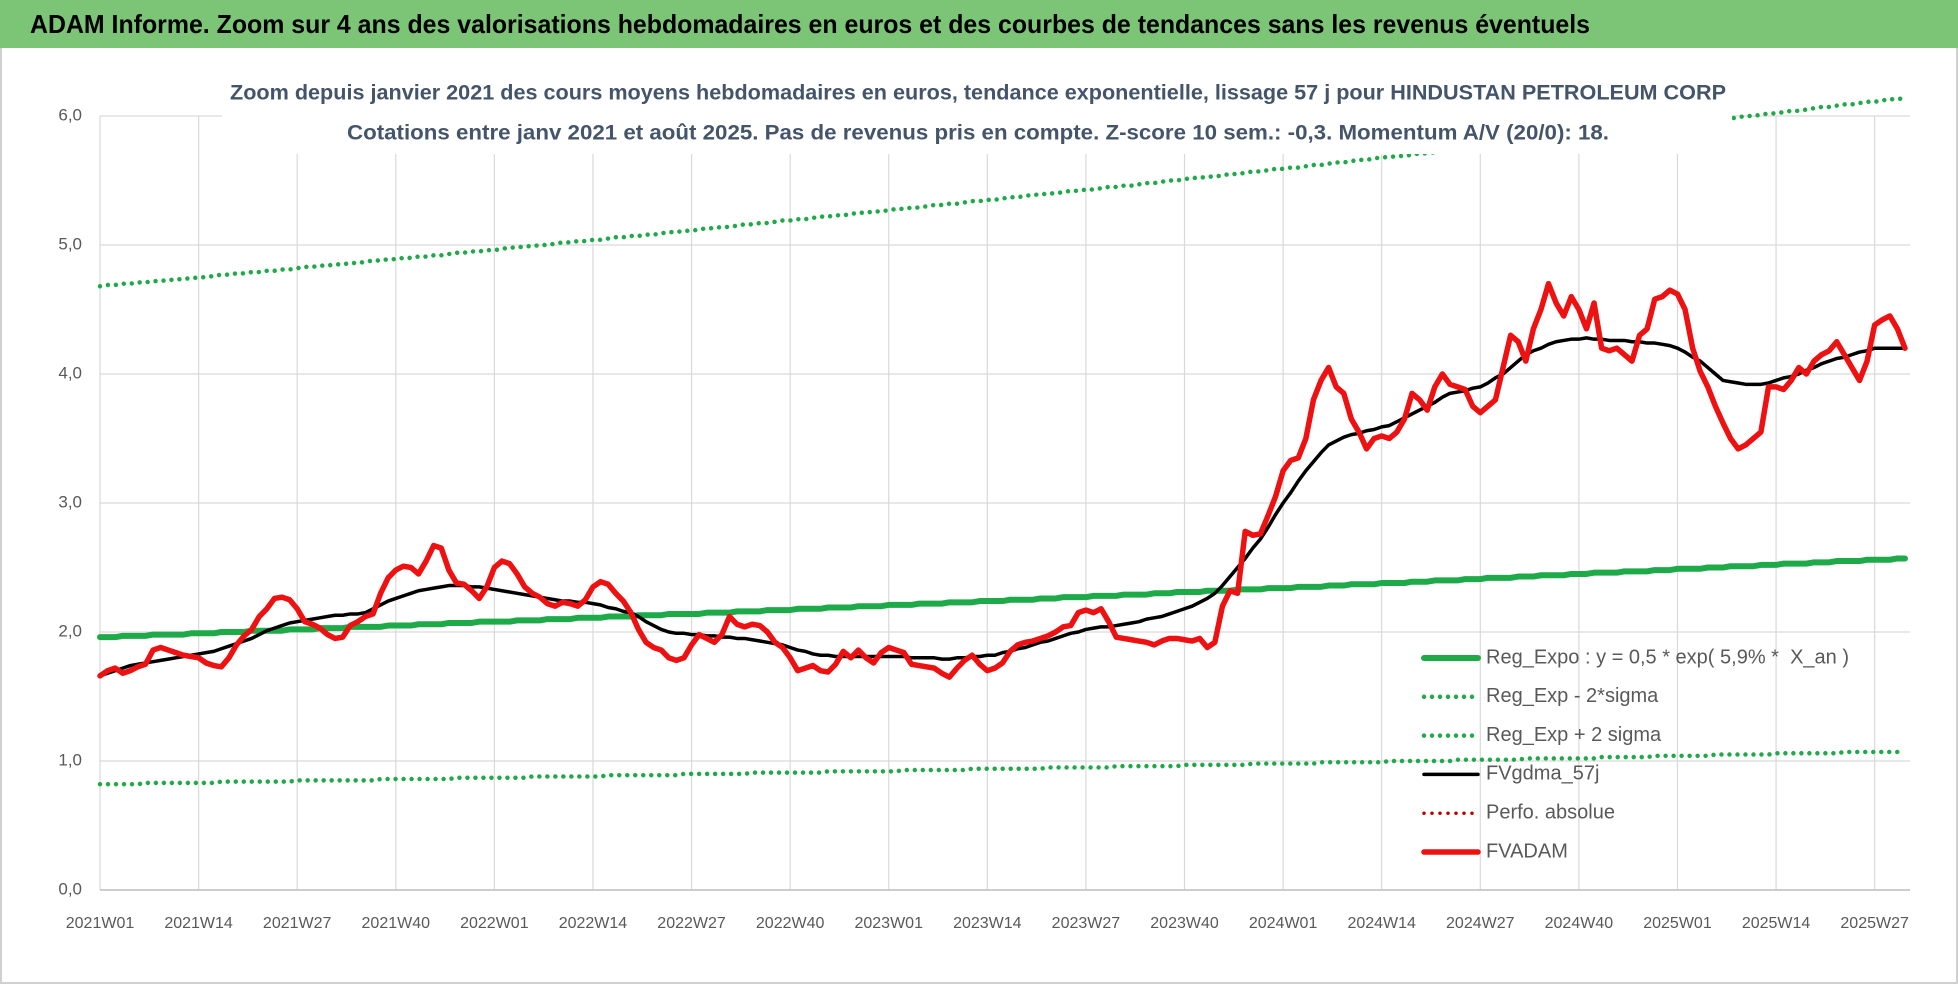  What do you see at coordinates (70, 501) in the screenshot?
I see `y-tick-label: 3,0` at bounding box center [70, 501].